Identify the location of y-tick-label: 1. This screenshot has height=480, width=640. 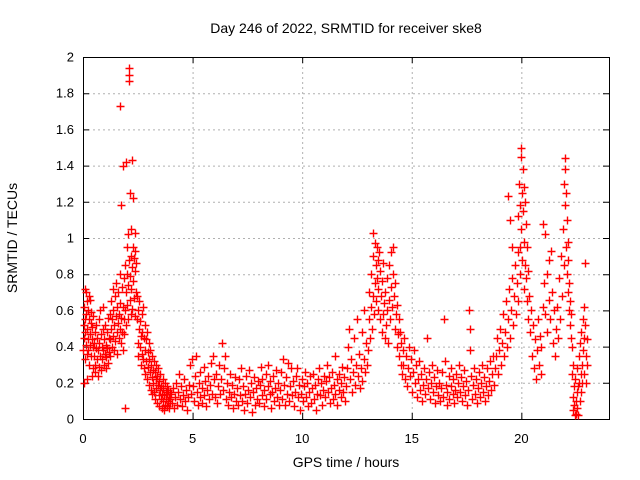
(70, 238).